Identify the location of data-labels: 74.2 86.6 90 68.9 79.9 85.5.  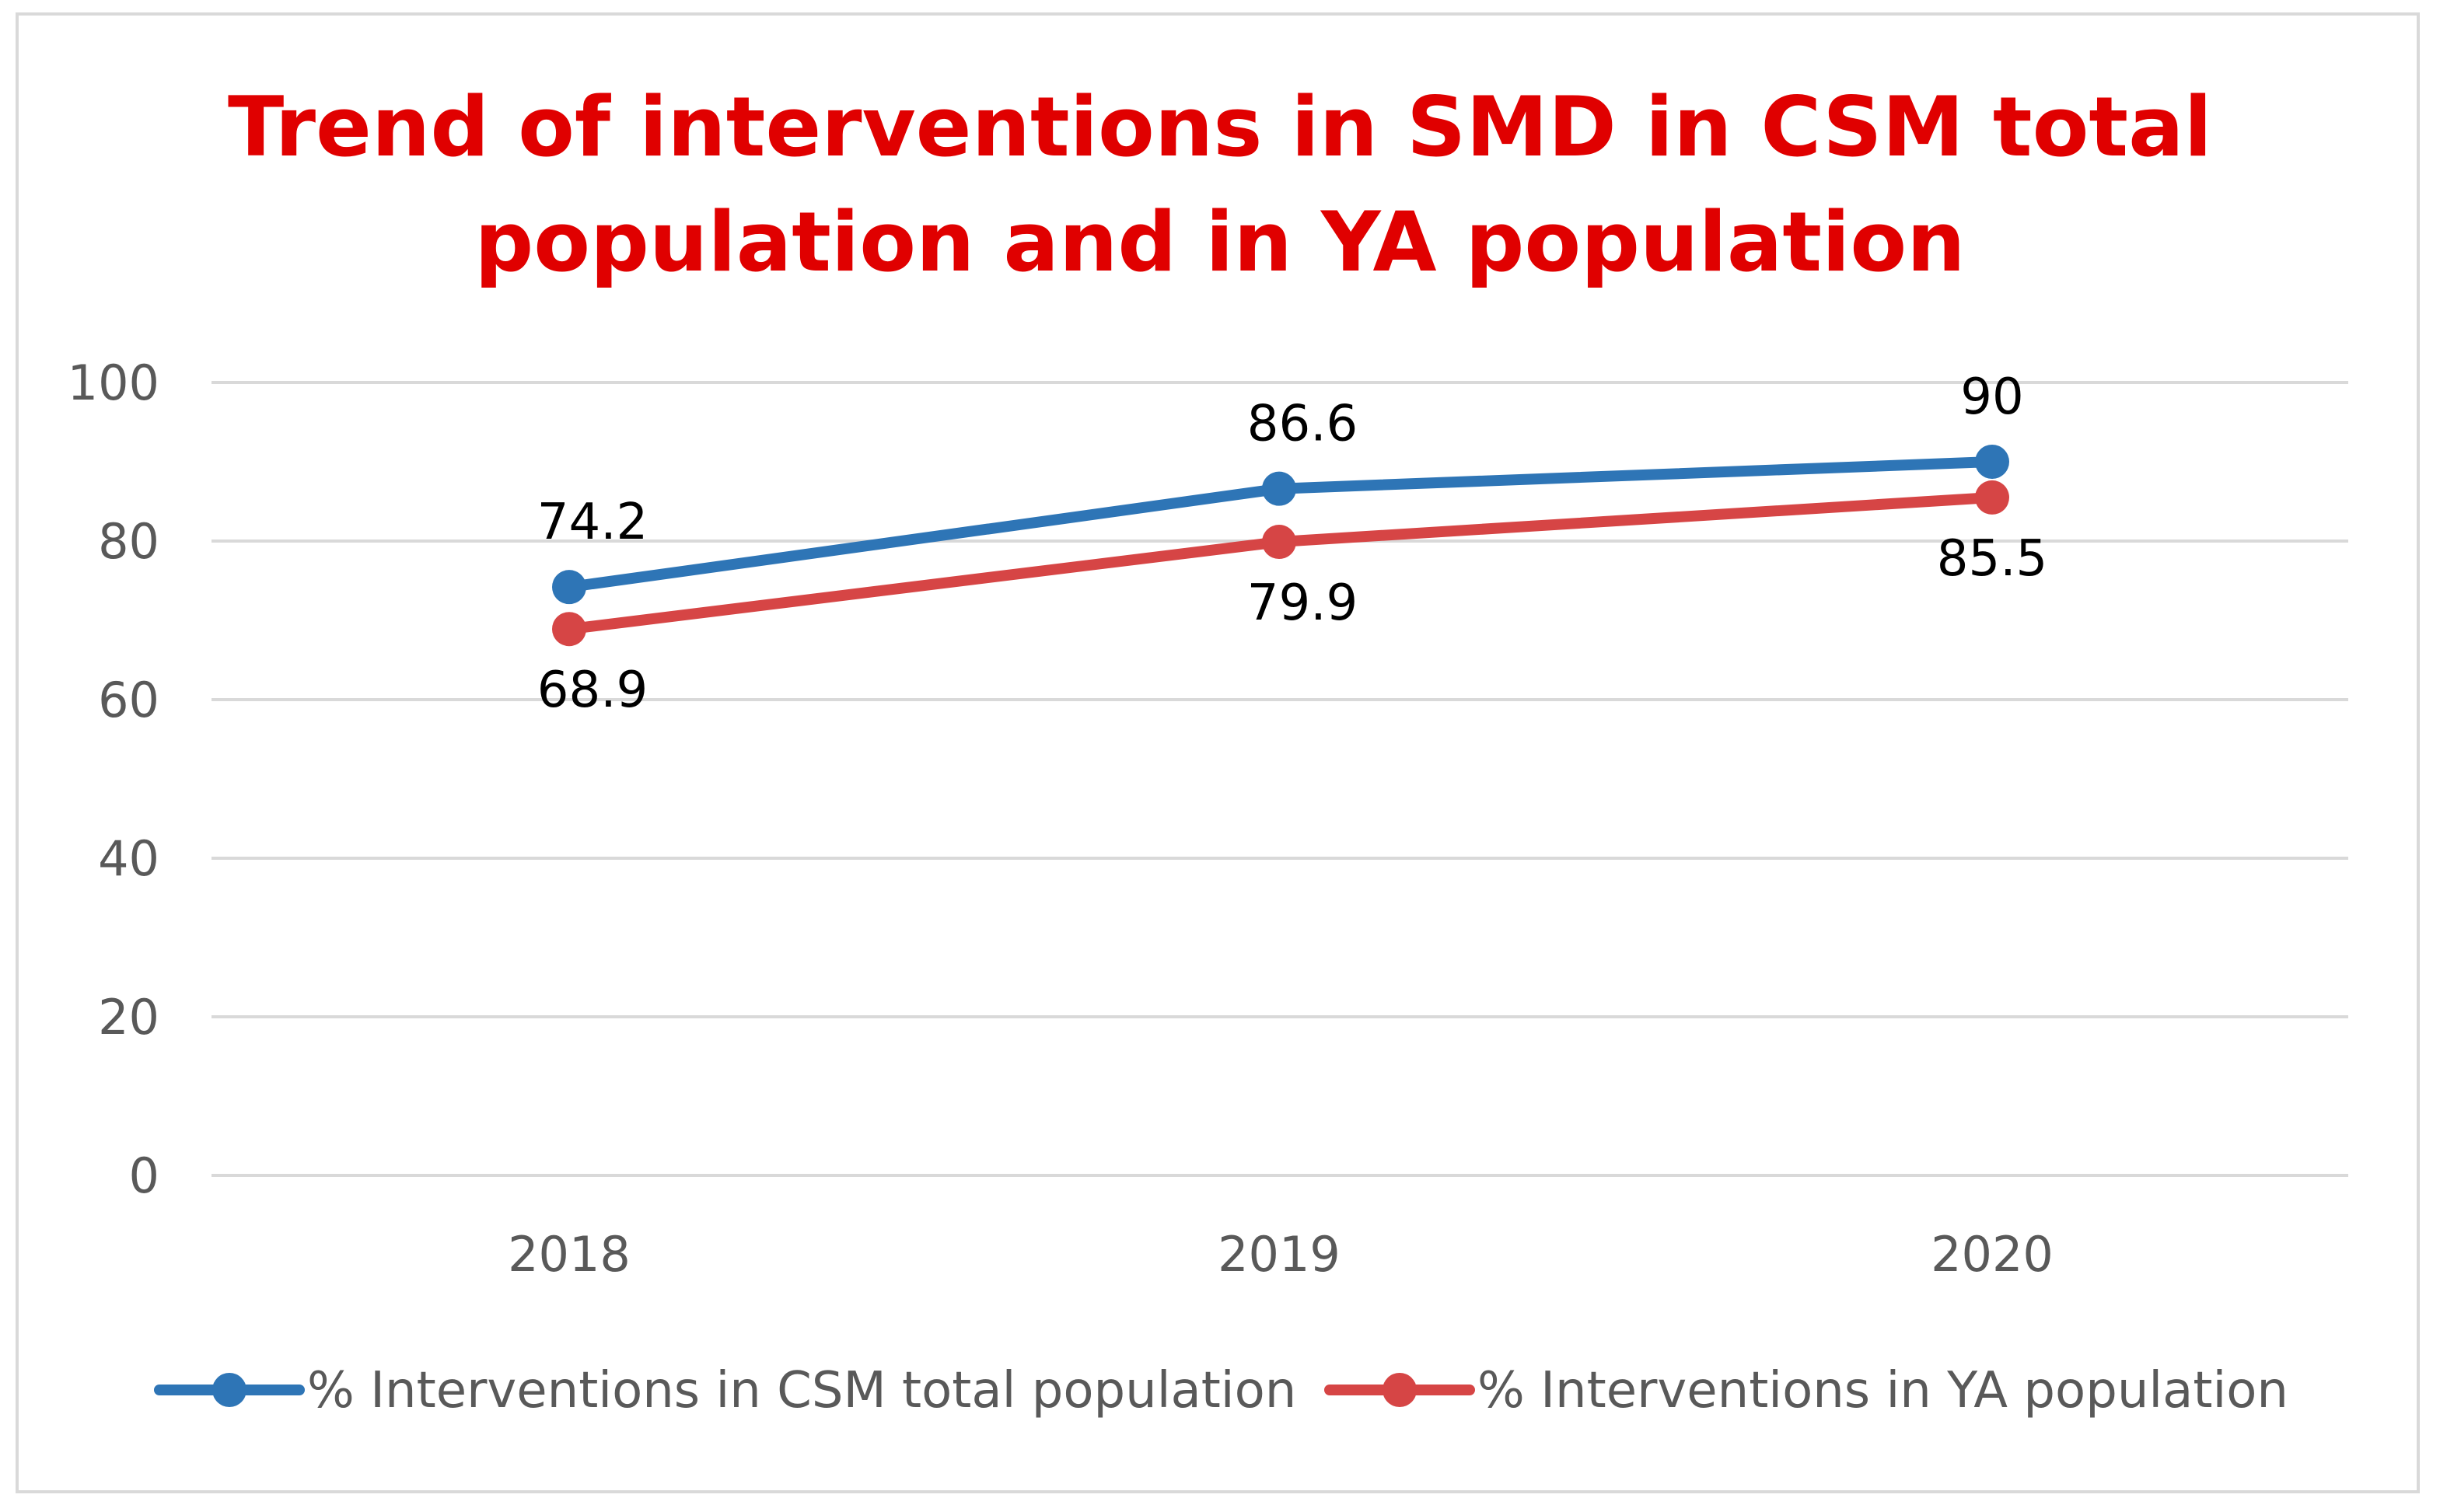
(1292, 543).